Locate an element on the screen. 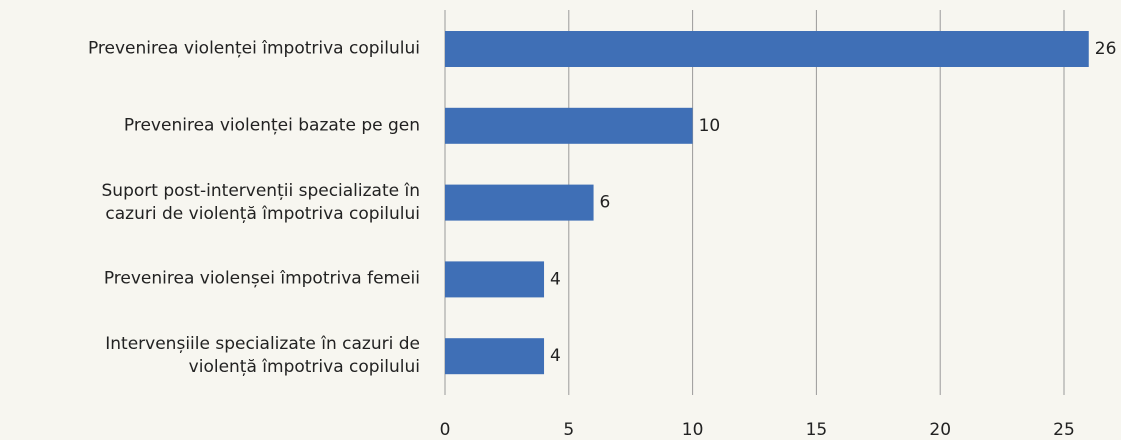 The width and height of the screenshot is (1121, 440). value-label: 10 is located at coordinates (710, 126).